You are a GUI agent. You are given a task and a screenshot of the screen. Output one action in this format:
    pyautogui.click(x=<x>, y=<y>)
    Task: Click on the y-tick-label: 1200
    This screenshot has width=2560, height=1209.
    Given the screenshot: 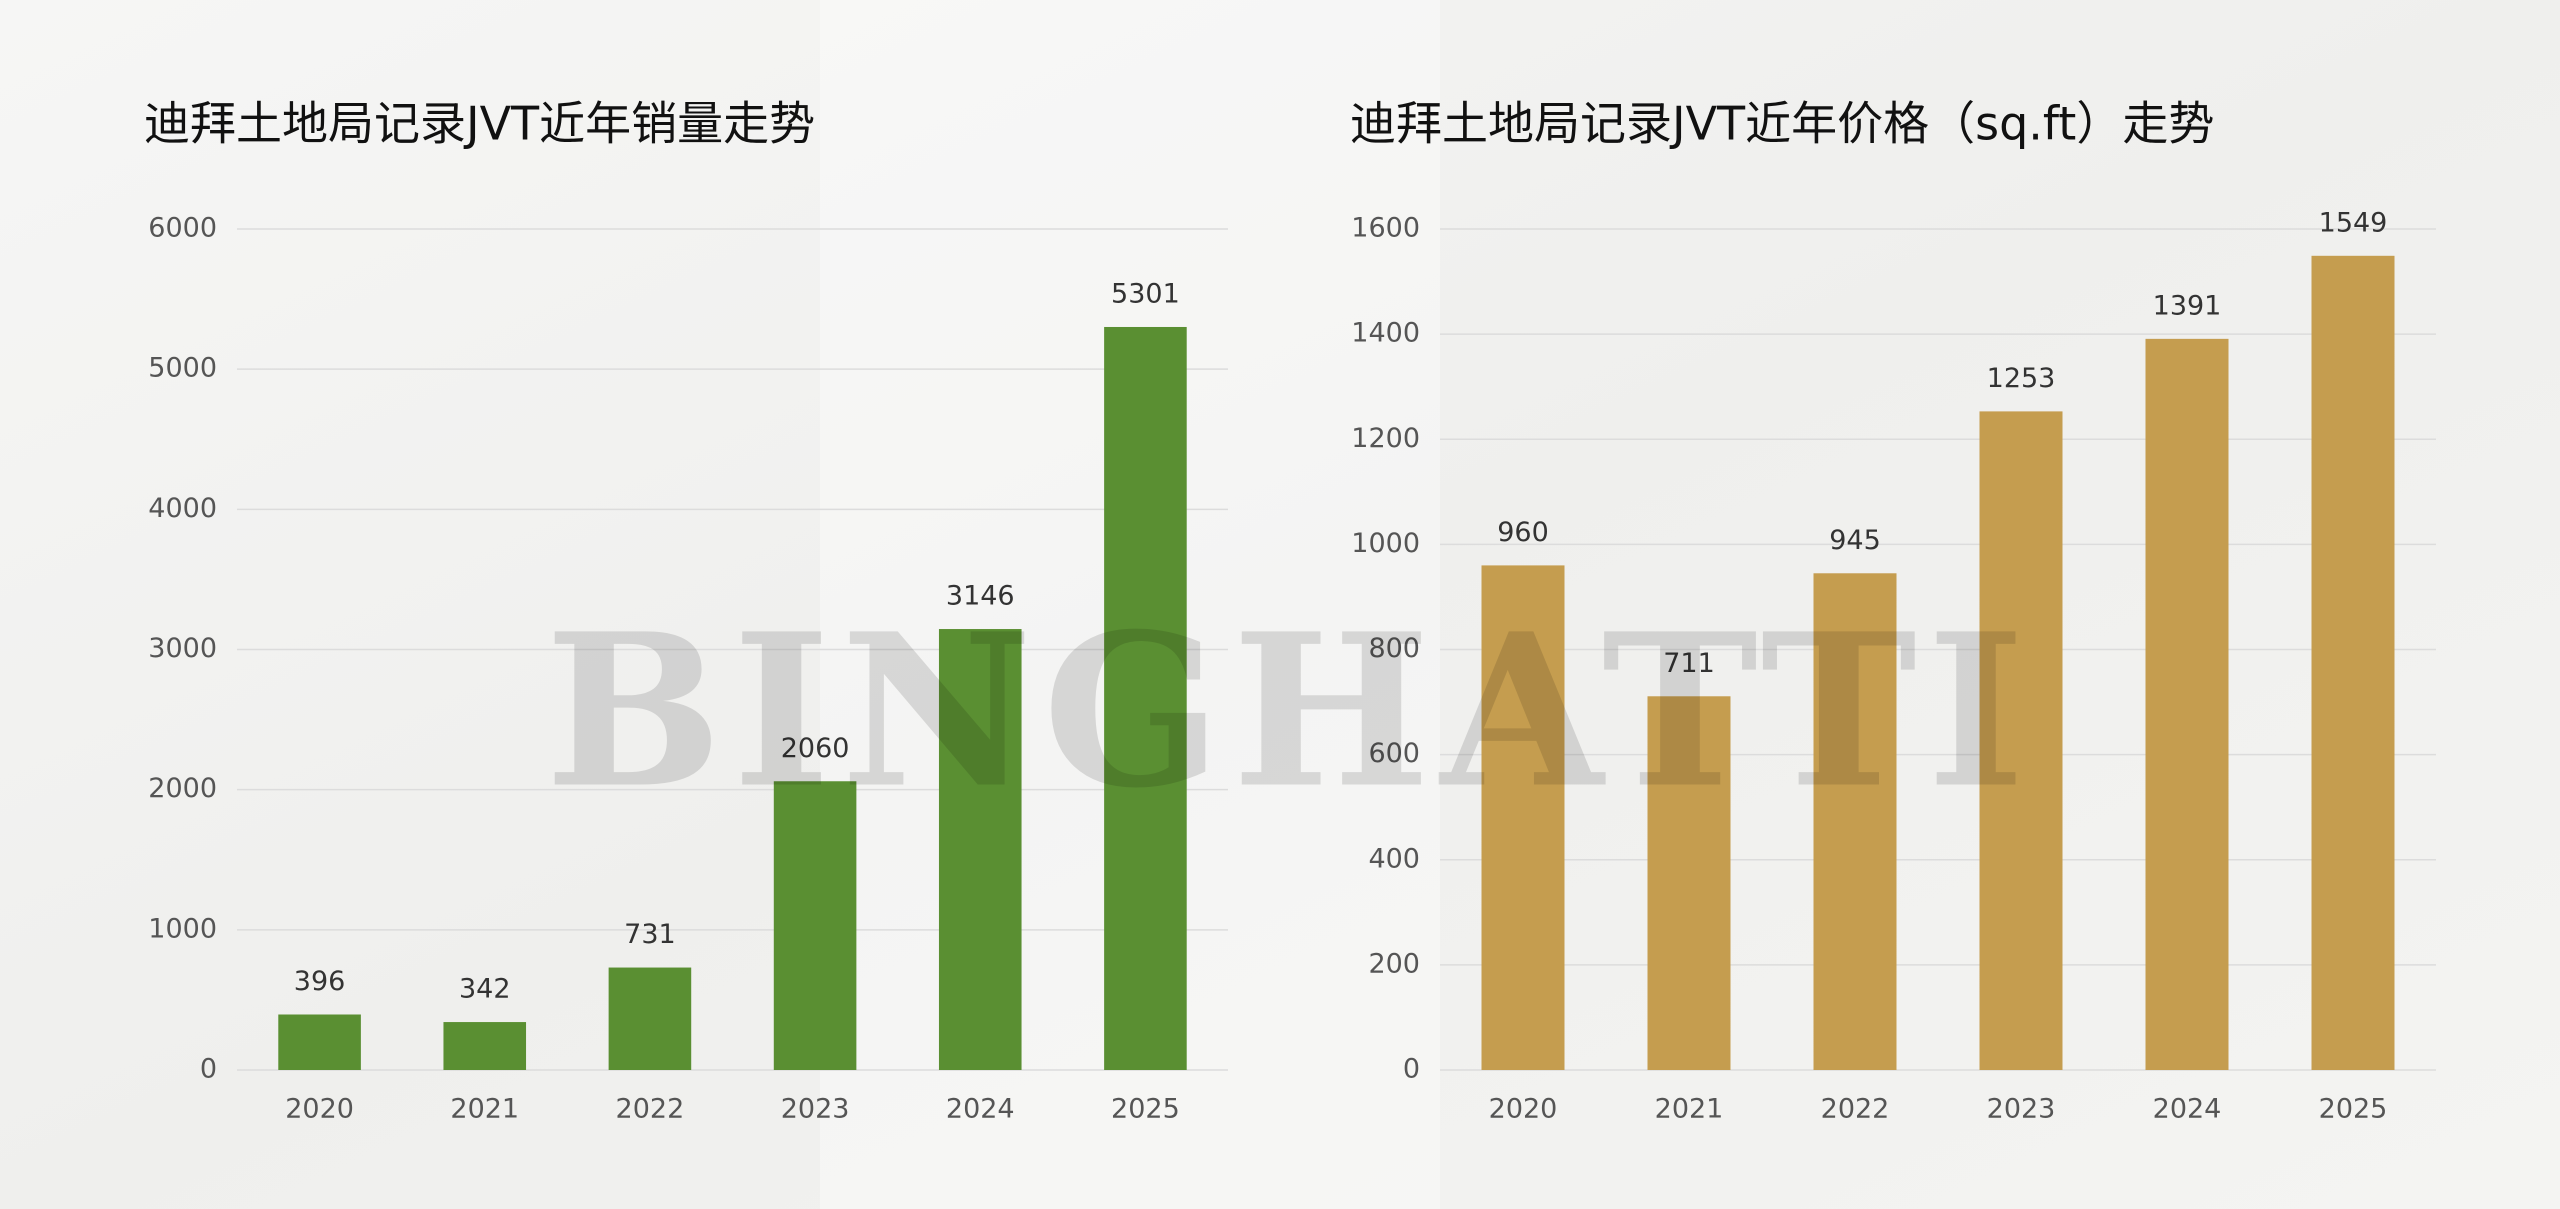 What is the action you would take?
    pyautogui.click(x=1385, y=438)
    